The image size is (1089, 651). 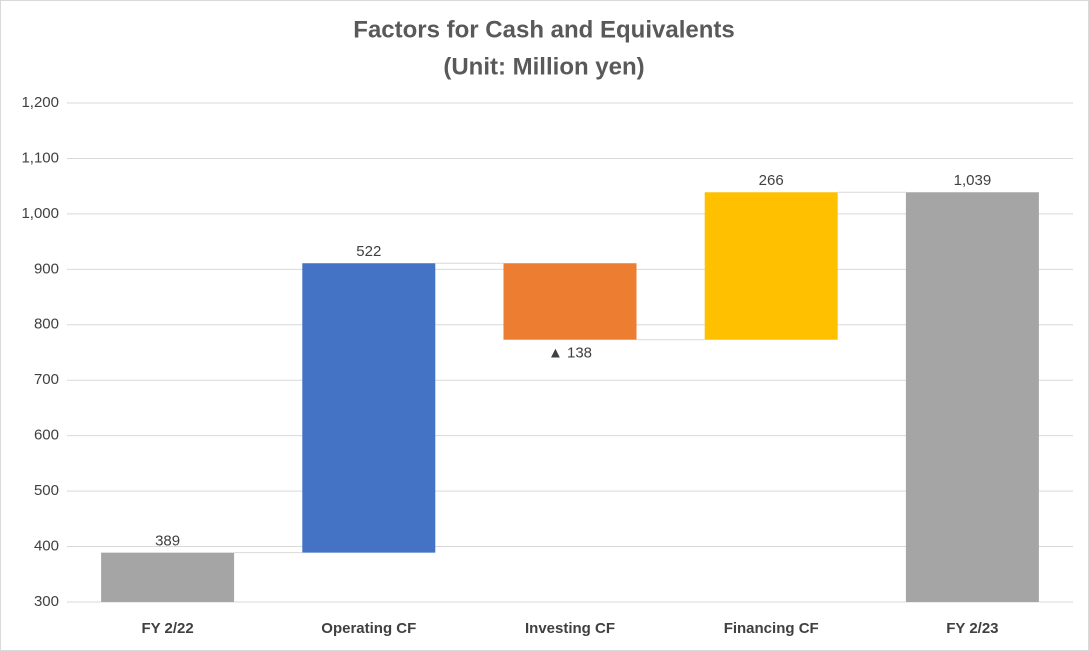 I want to click on data-label: 522, so click(x=368, y=251).